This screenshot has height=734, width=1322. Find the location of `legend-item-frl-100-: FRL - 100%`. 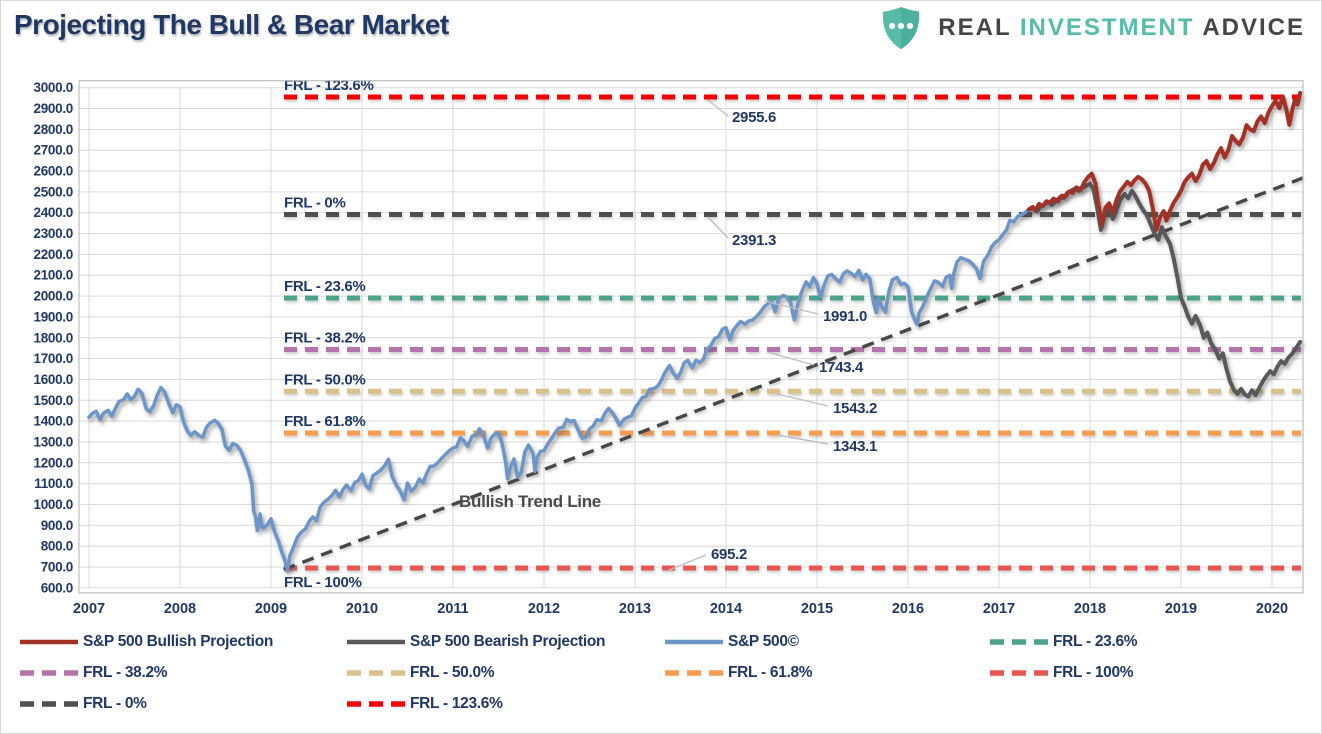

legend-item-frl-100-: FRL - 100% is located at coordinates (1061, 673).